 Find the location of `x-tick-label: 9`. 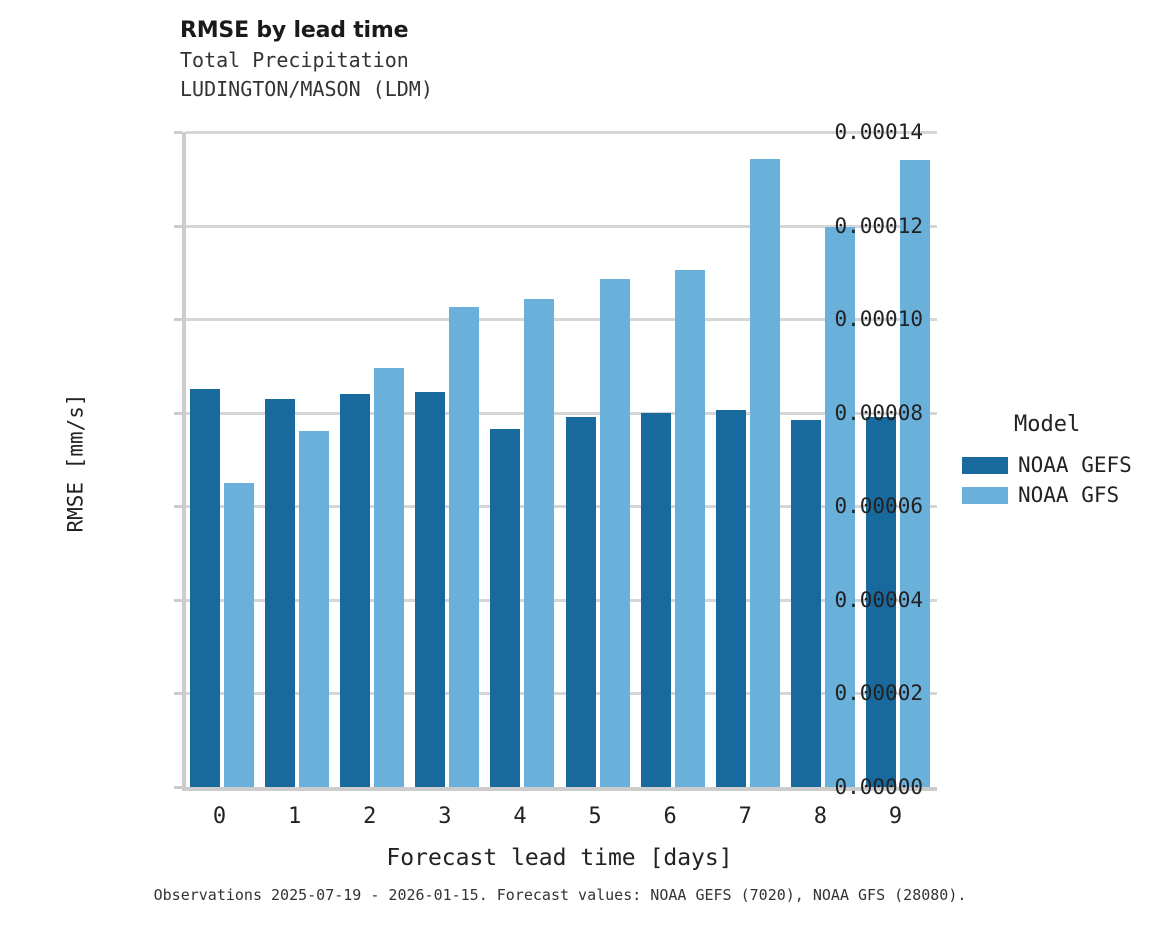

x-tick-label: 9 is located at coordinates (895, 816).